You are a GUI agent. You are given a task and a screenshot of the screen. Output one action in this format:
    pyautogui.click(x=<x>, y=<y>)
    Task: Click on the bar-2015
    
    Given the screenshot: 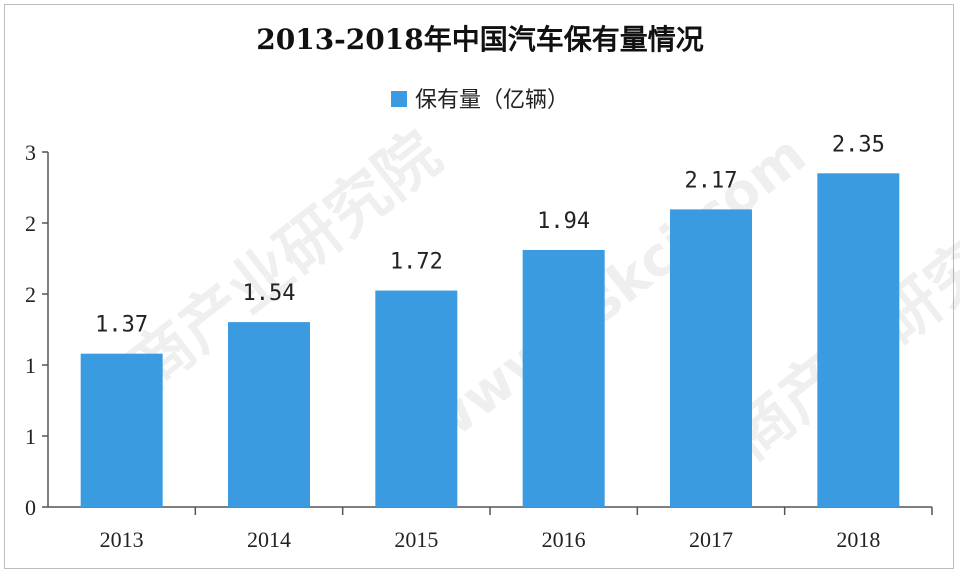 What is the action you would take?
    pyautogui.click(x=416, y=398)
    